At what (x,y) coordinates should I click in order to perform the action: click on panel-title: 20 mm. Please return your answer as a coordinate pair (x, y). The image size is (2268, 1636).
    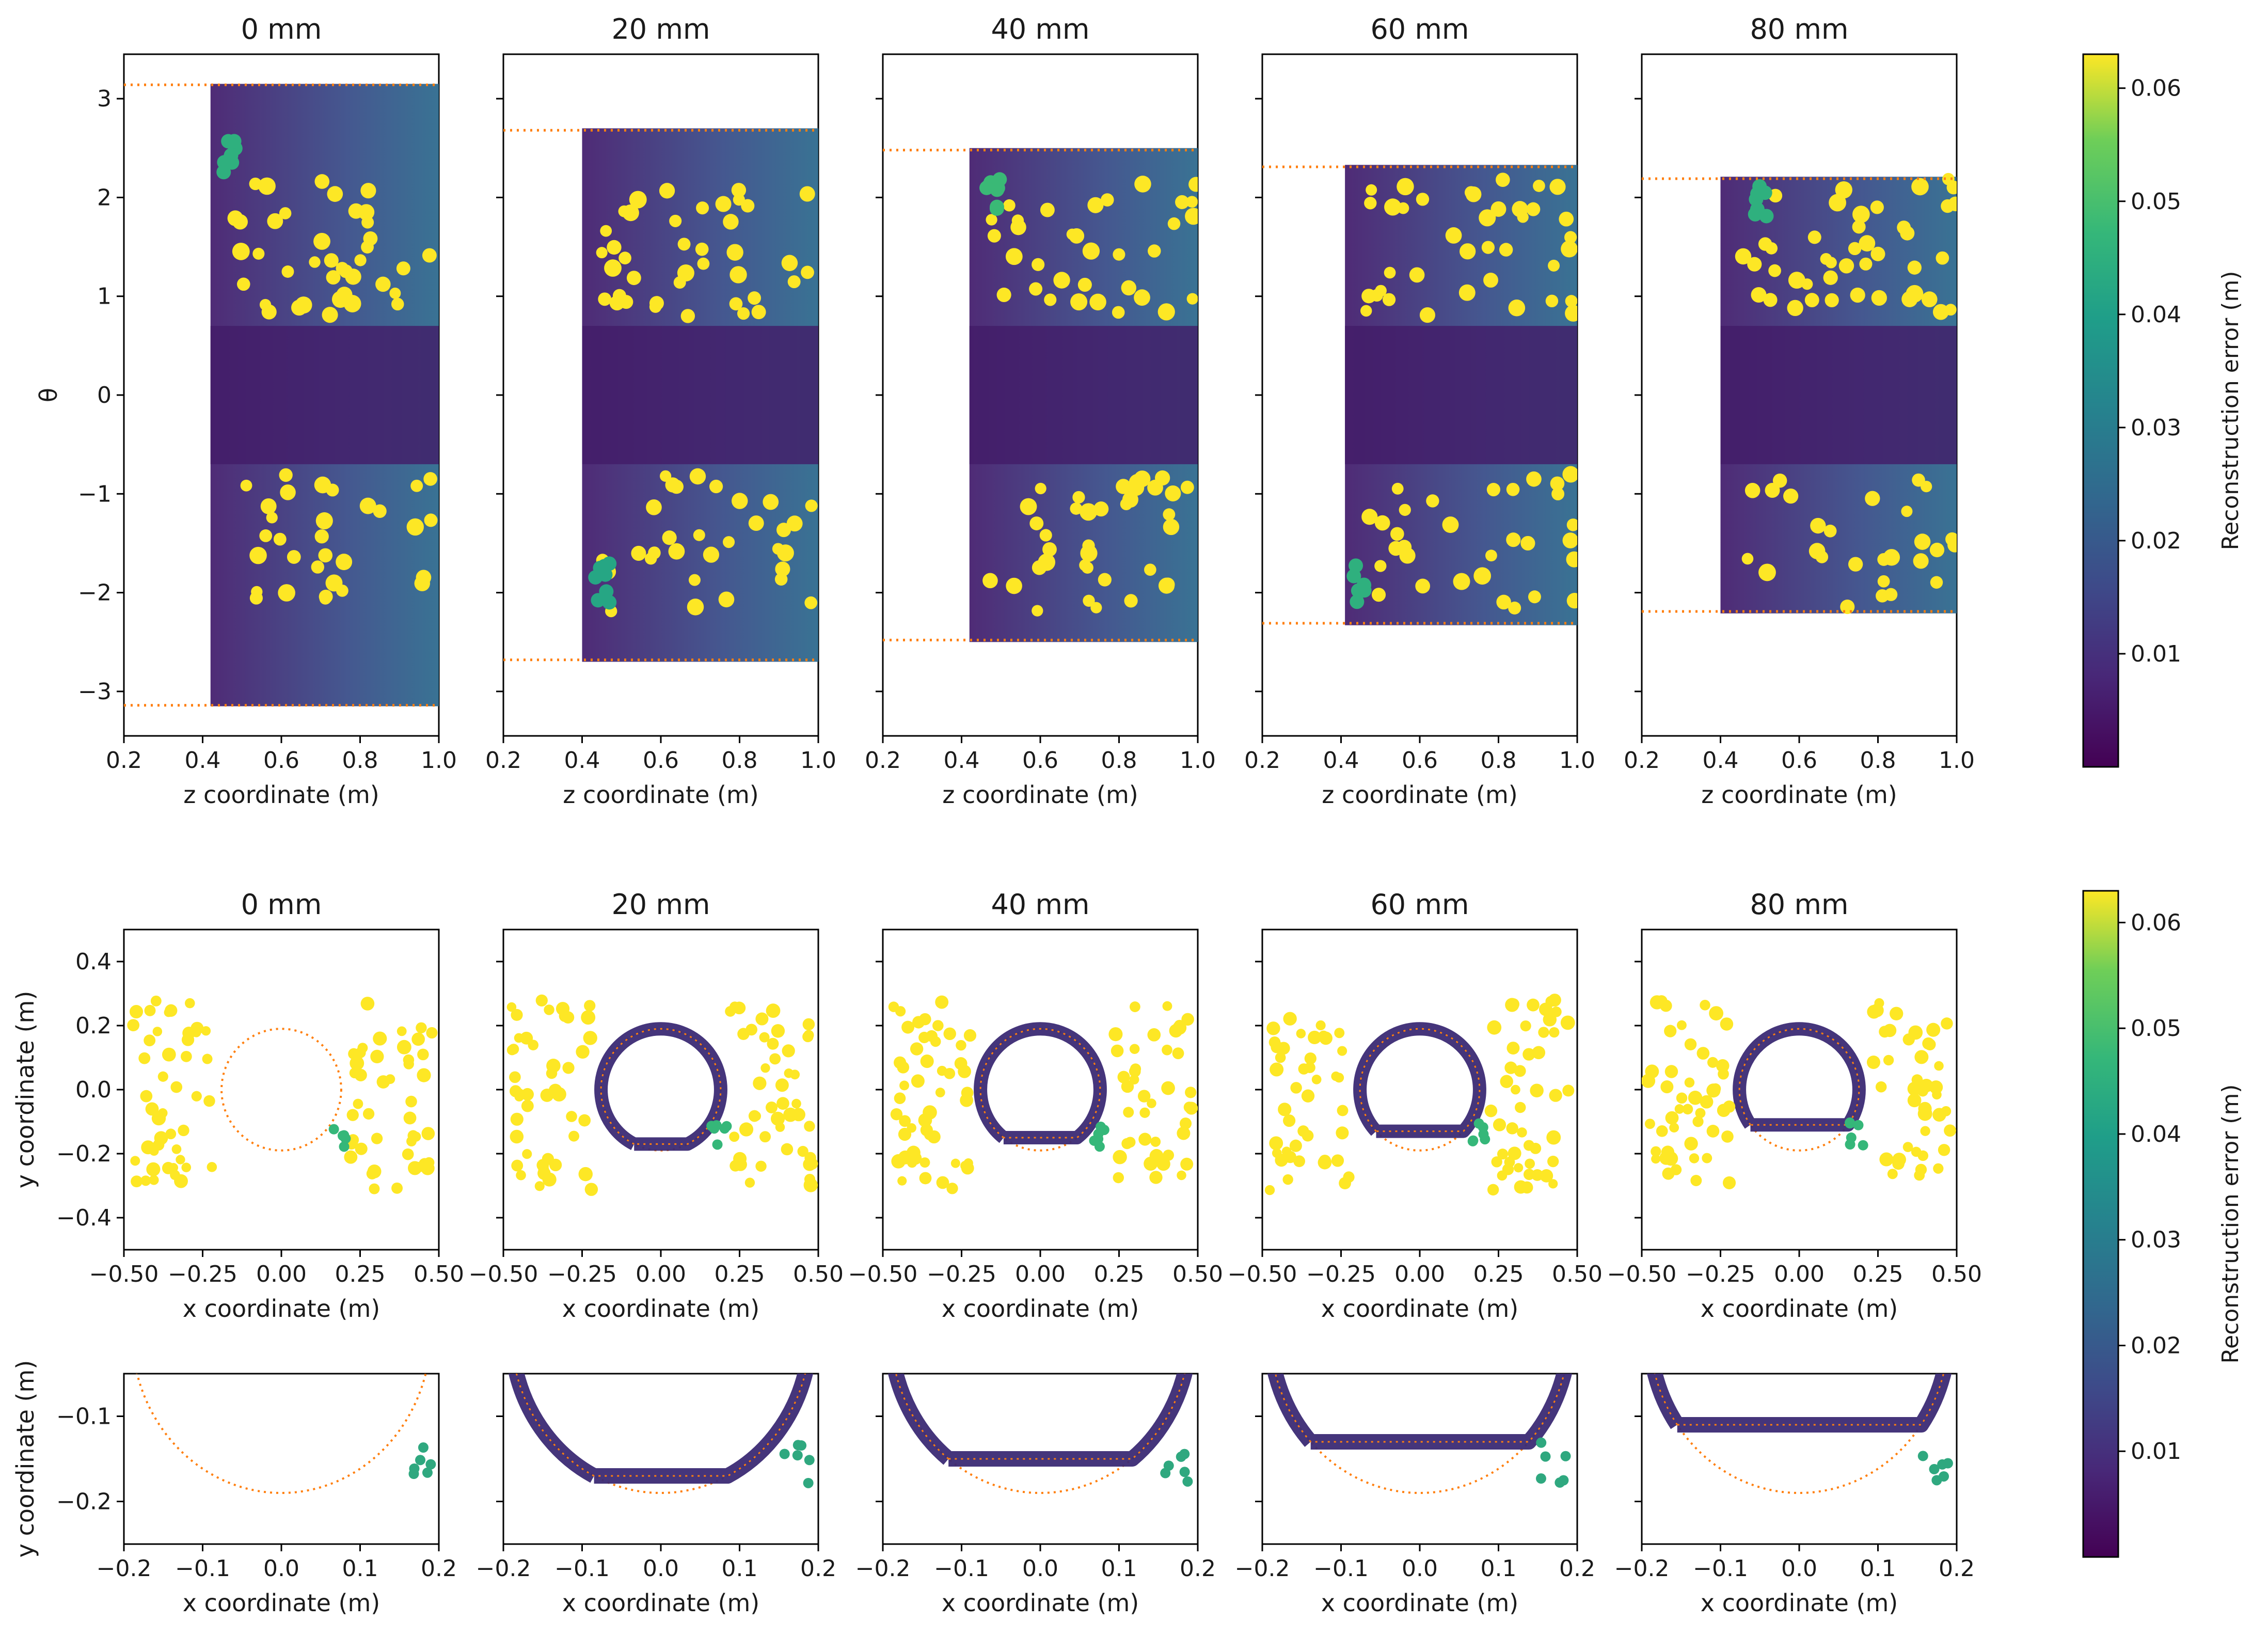
    Looking at the image, I should click on (660, 29).